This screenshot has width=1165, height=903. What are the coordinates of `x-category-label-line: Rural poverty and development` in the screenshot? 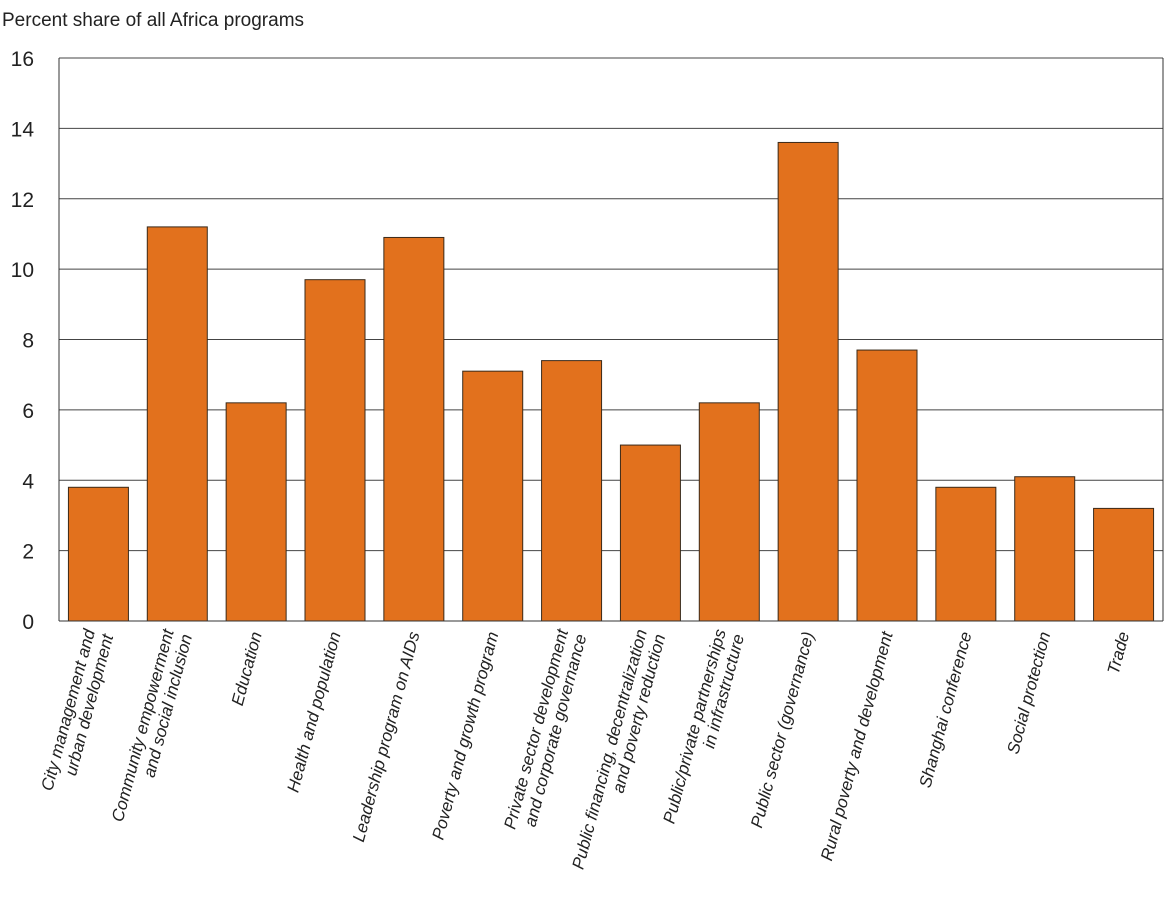 It's located at (857, 745).